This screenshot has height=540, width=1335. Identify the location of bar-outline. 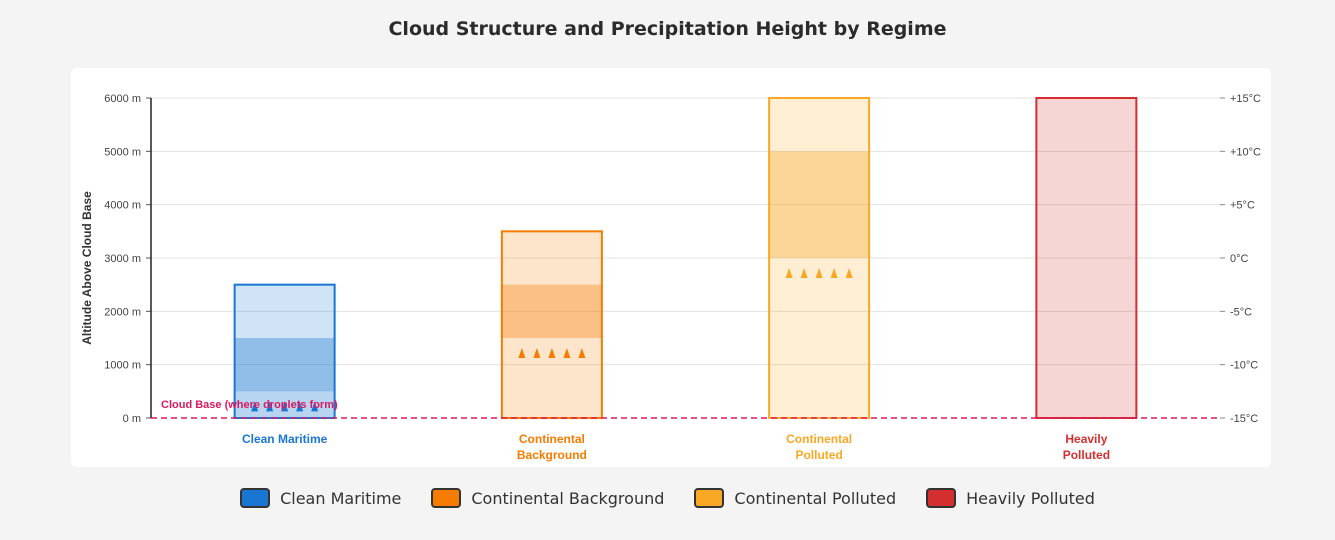
(819, 258).